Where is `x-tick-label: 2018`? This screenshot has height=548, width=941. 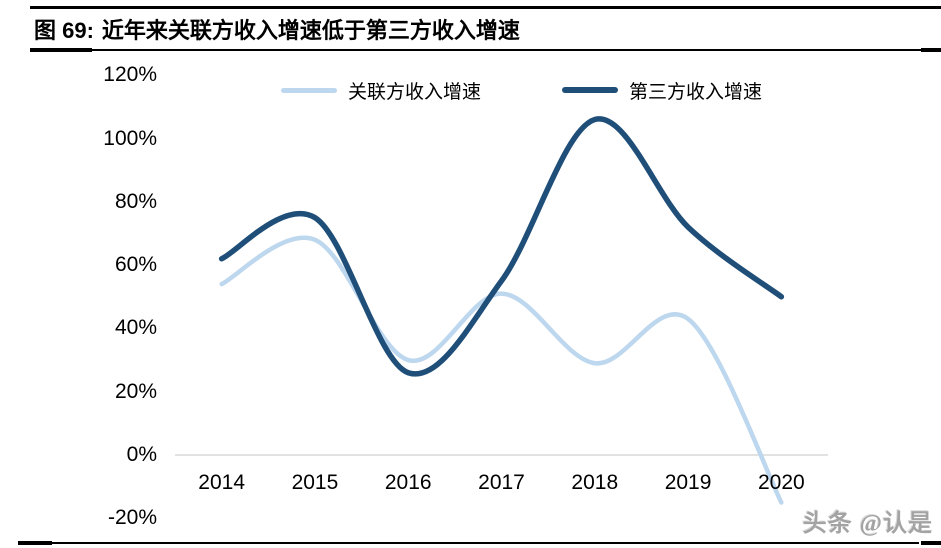
x-tick-label: 2018 is located at coordinates (595, 482).